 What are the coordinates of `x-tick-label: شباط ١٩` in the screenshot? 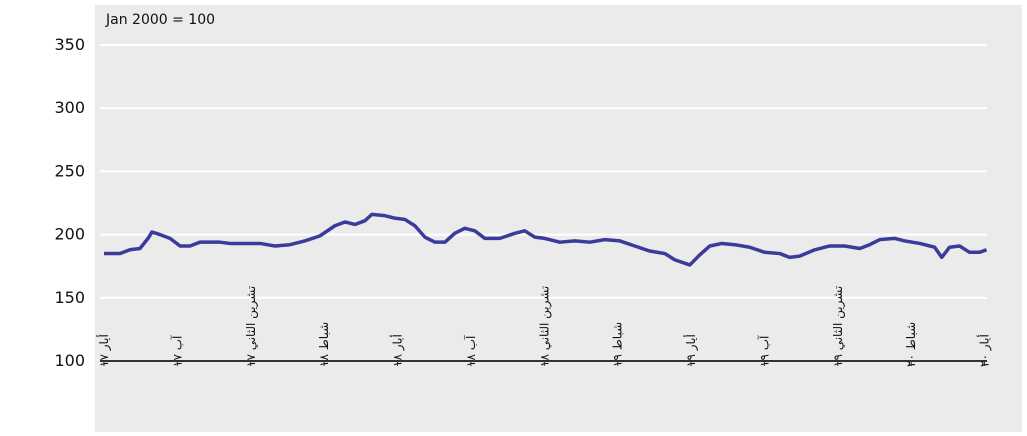 It's located at (618, 344).